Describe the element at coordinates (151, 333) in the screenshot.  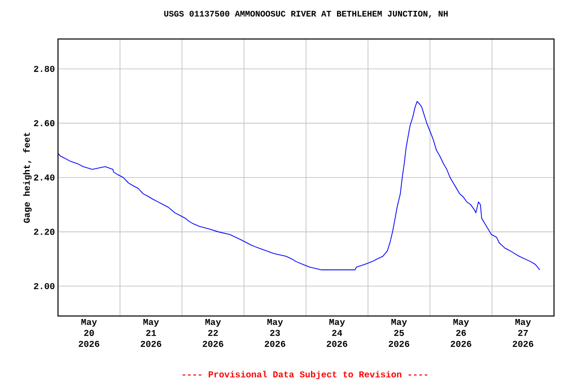
I see `x-tick-label: May 21 2026` at that location.